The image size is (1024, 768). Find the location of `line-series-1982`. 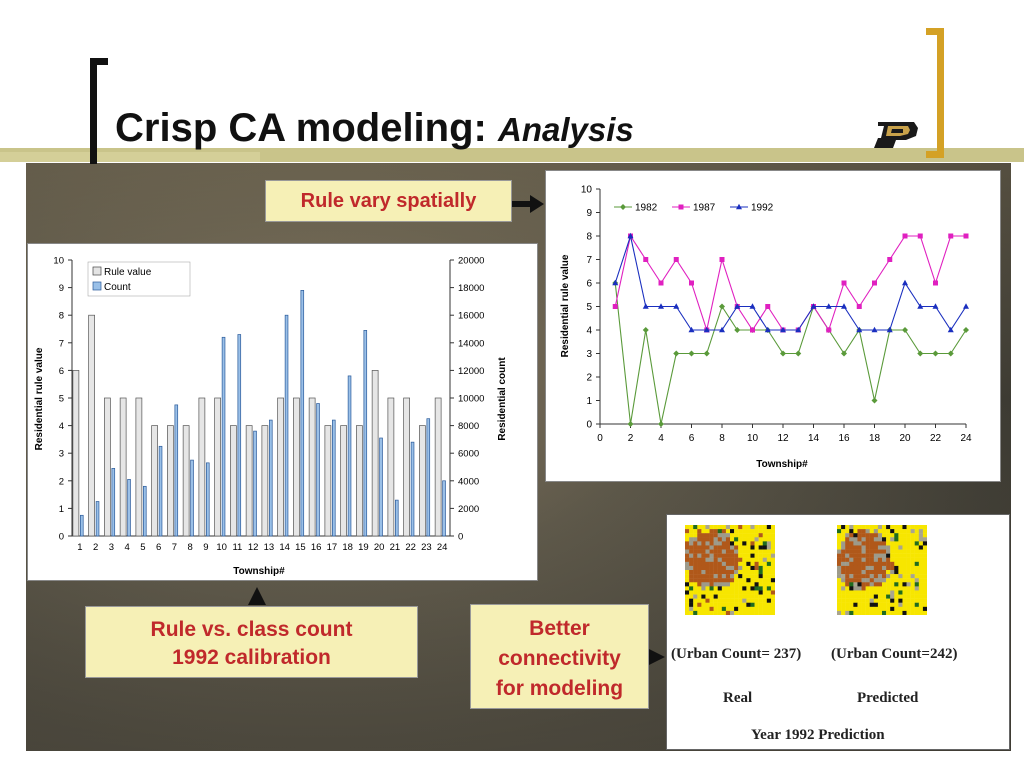

line-series-1982 is located at coordinates (790, 353).